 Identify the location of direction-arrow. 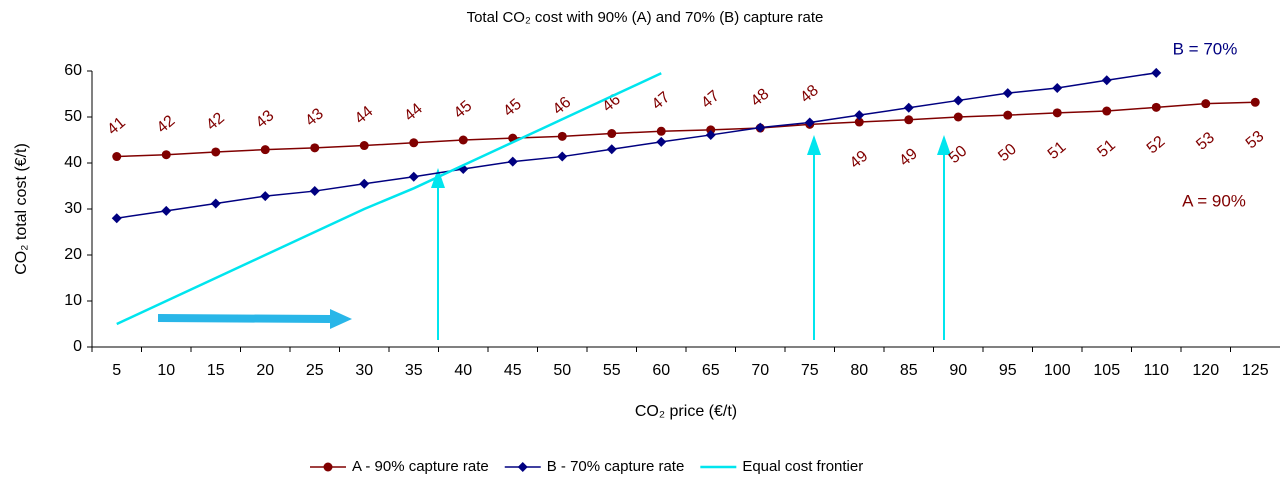
(244, 318).